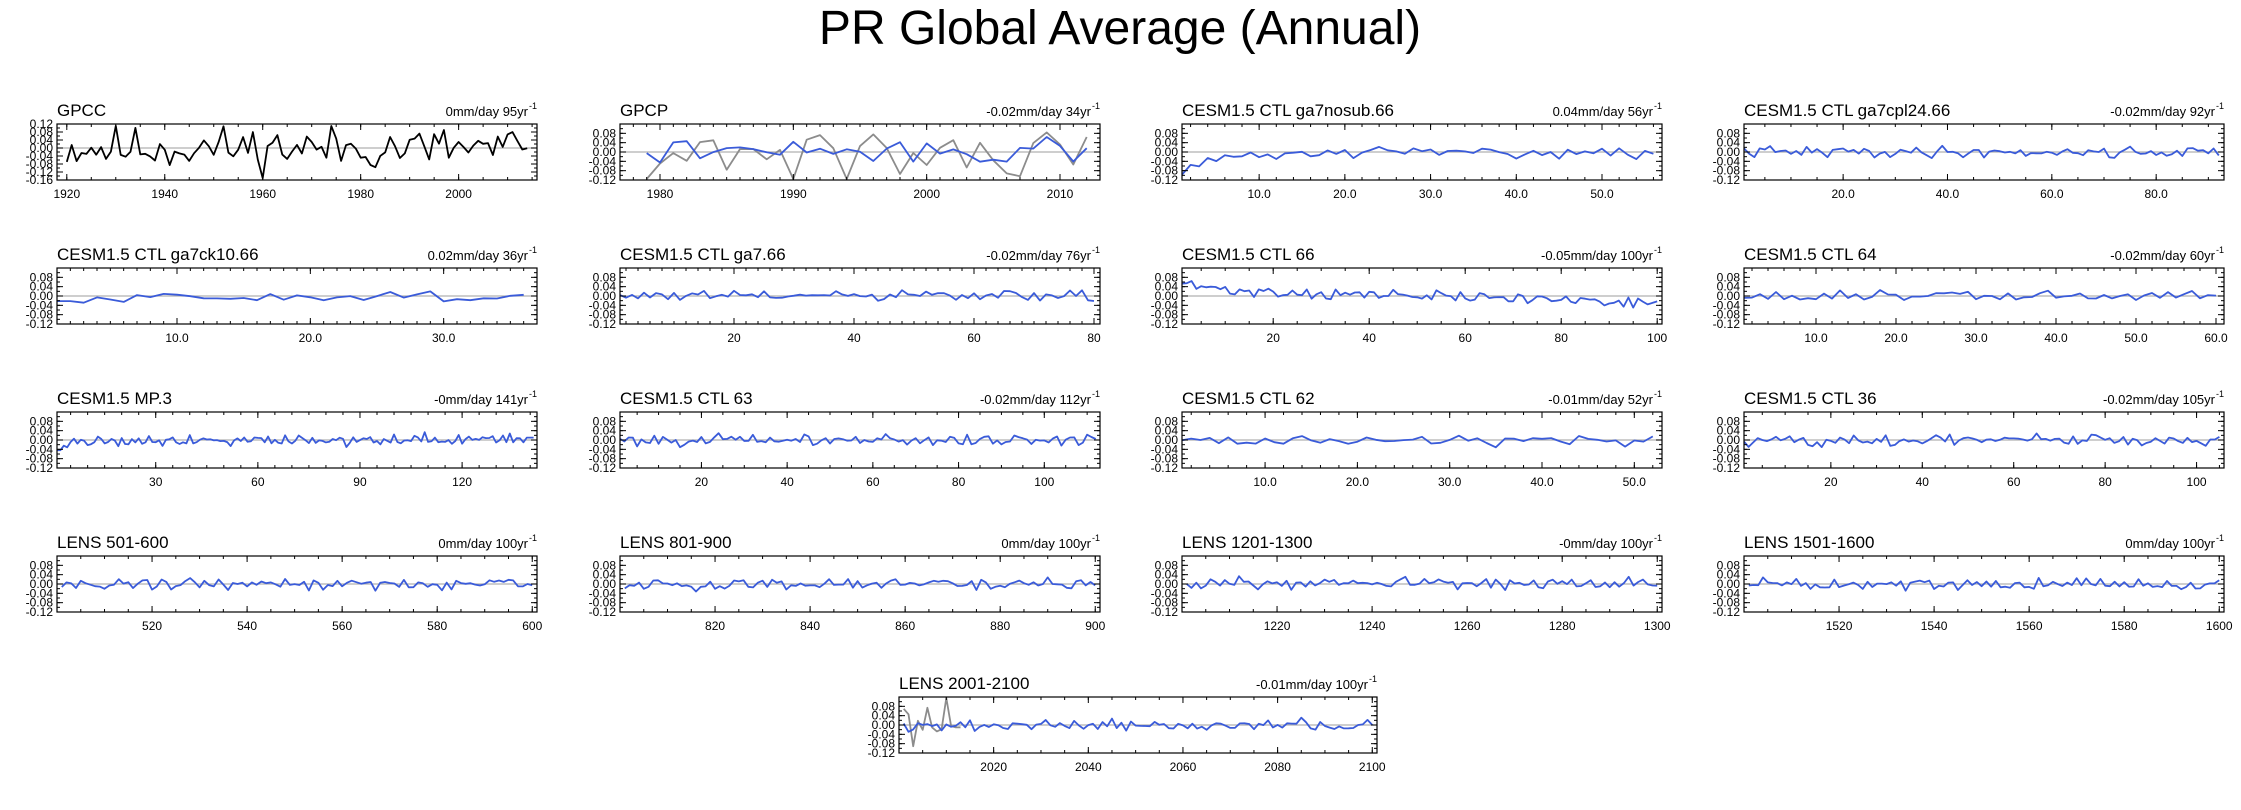  I want to click on x-tick-label: 560, so click(342, 626).